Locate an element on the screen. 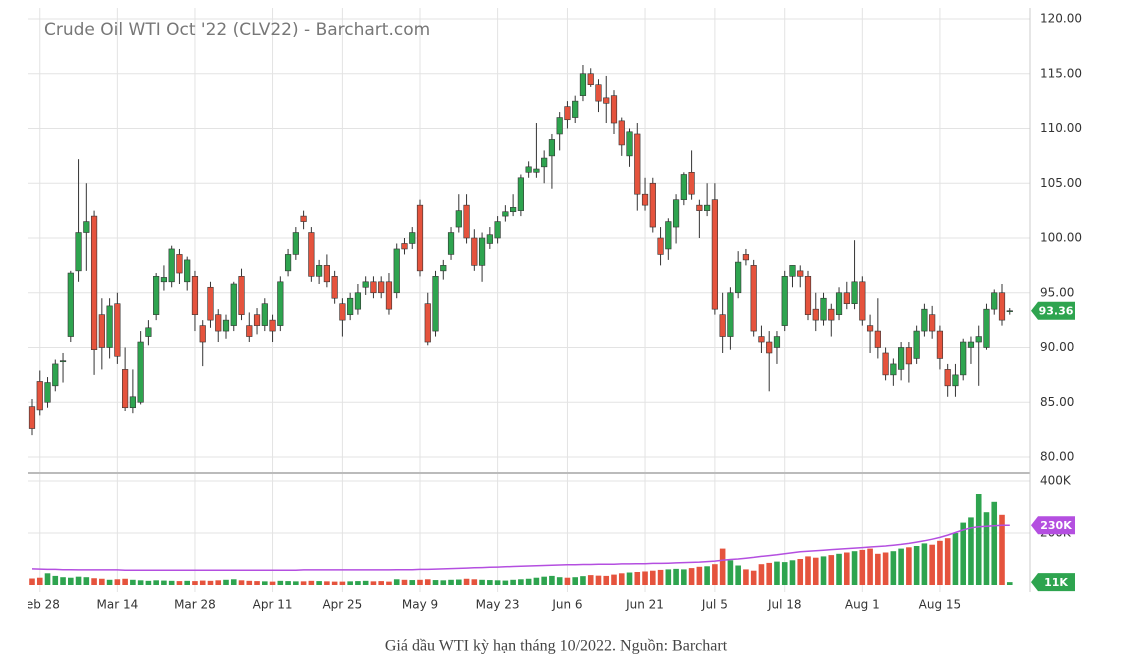 The height and width of the screenshot is (668, 1128). x-tick-label: Aug 15 is located at coordinates (940, 605).